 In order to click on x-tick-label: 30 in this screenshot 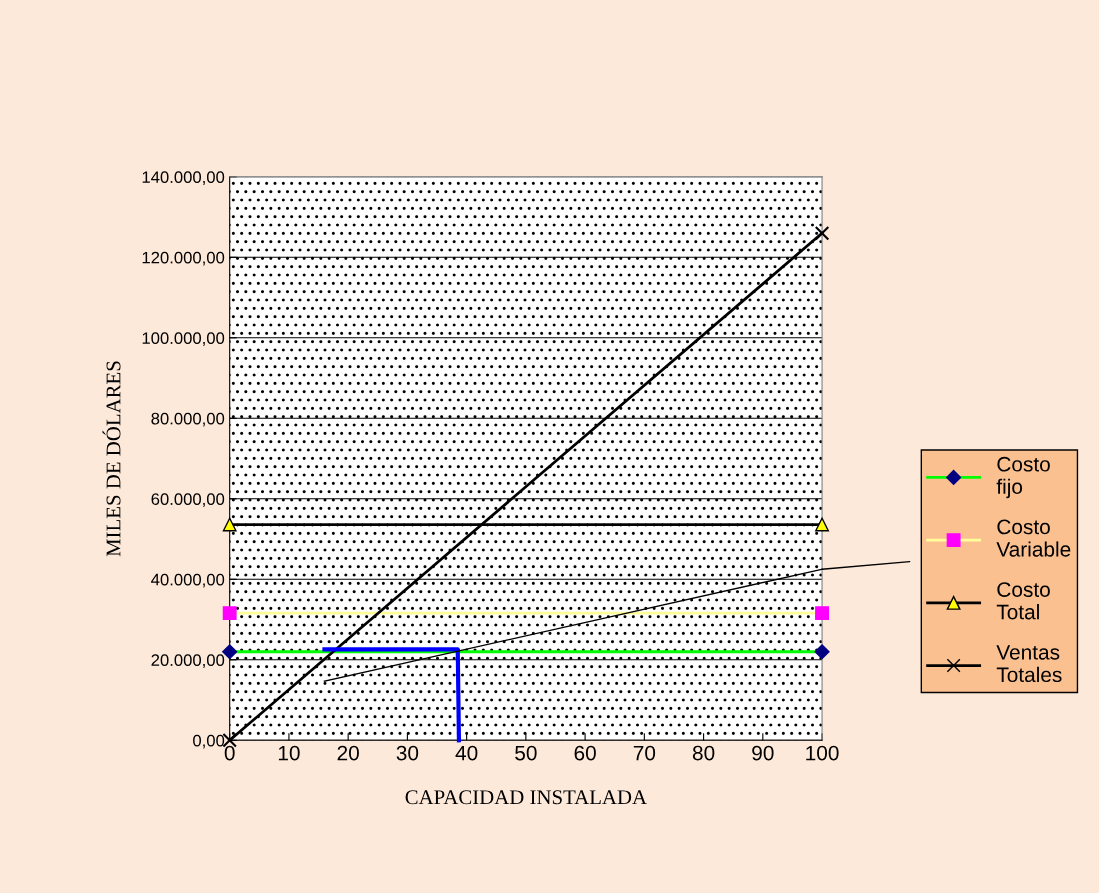, I will do `click(407, 753)`.